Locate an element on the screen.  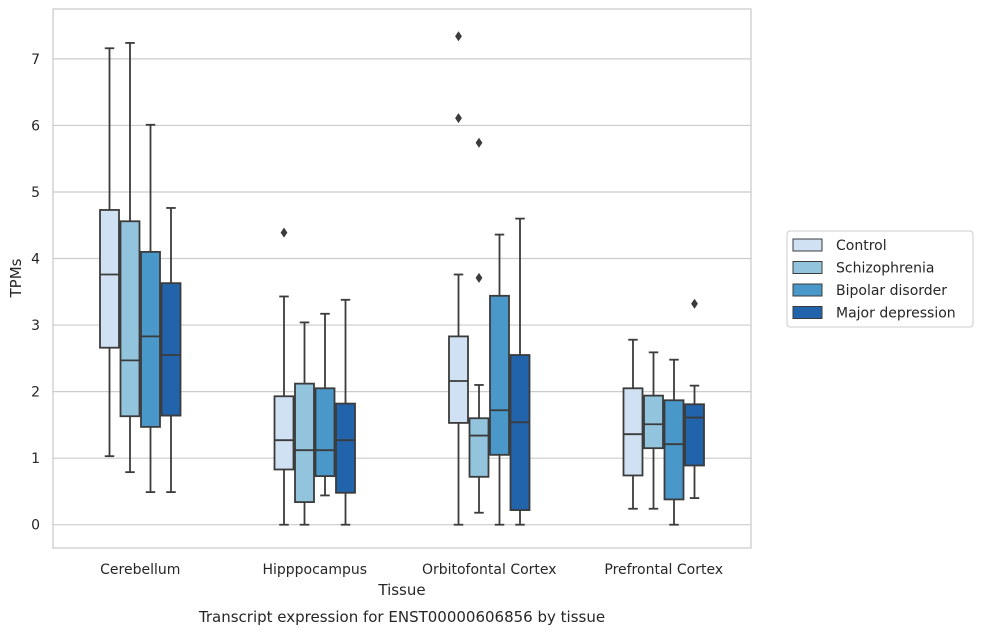
y-tick-labels: 0 1 2 3 4 5 6 7 is located at coordinates (35, 293).